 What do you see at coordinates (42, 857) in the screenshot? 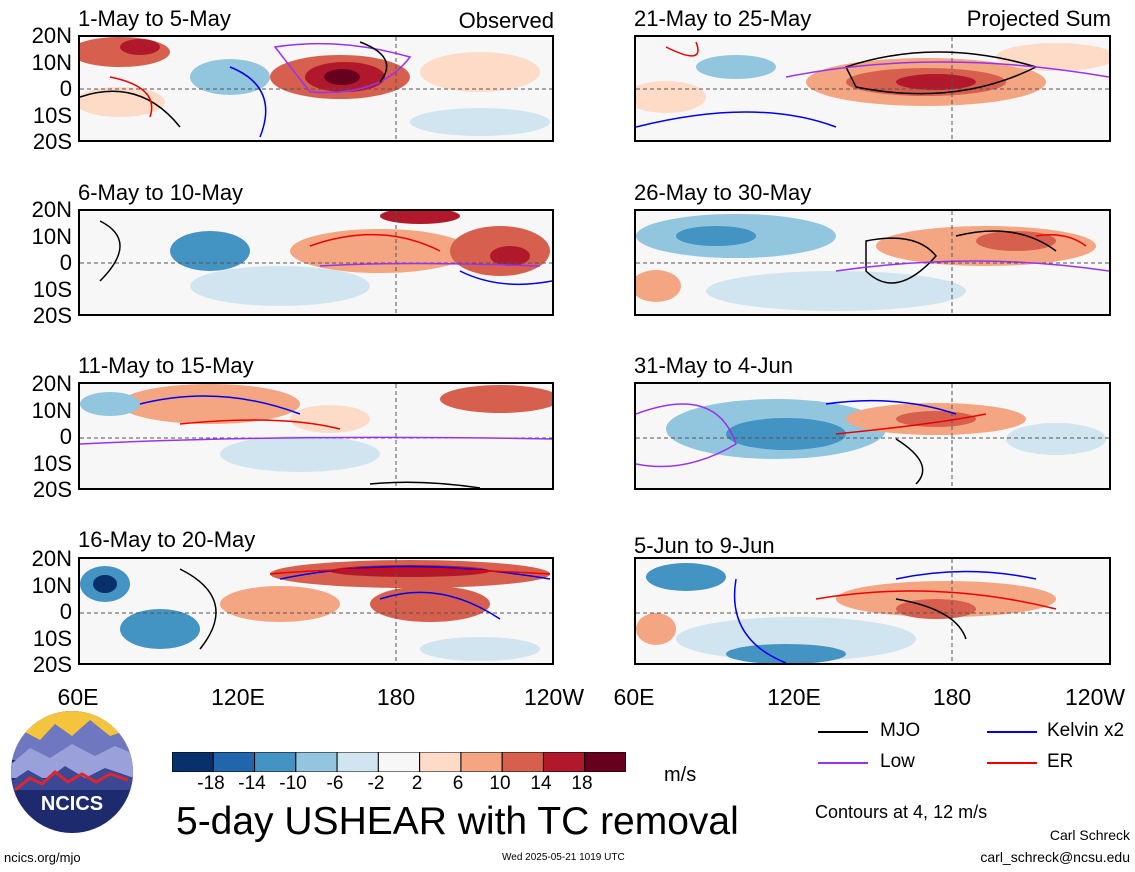
I see `site-link: ncics.org/mjo` at bounding box center [42, 857].